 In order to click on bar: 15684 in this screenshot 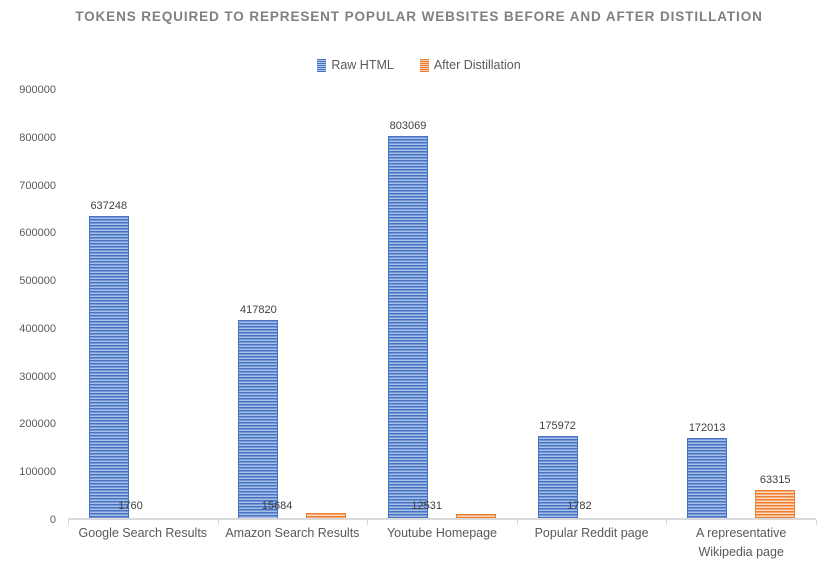, I will do `click(304, 510)`.